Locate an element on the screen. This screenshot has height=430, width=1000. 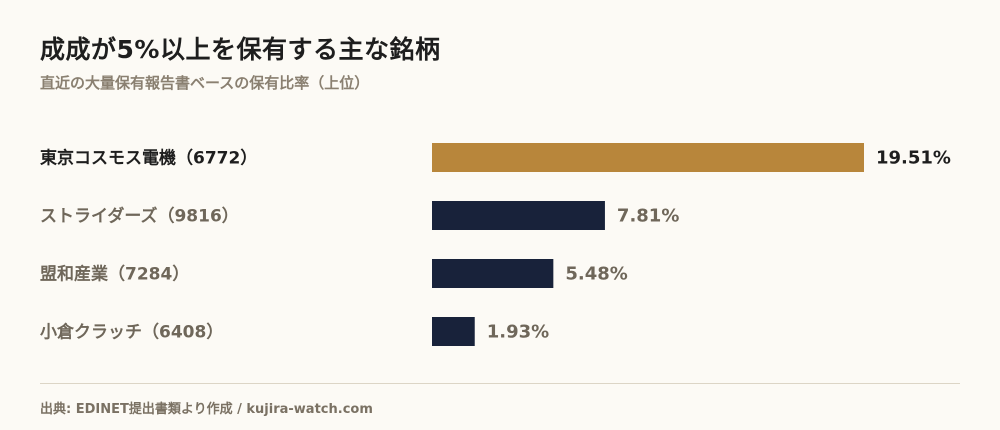
source-note: 出典: EDINET提出書類より作成 / kujira-watch.com is located at coordinates (206, 409).